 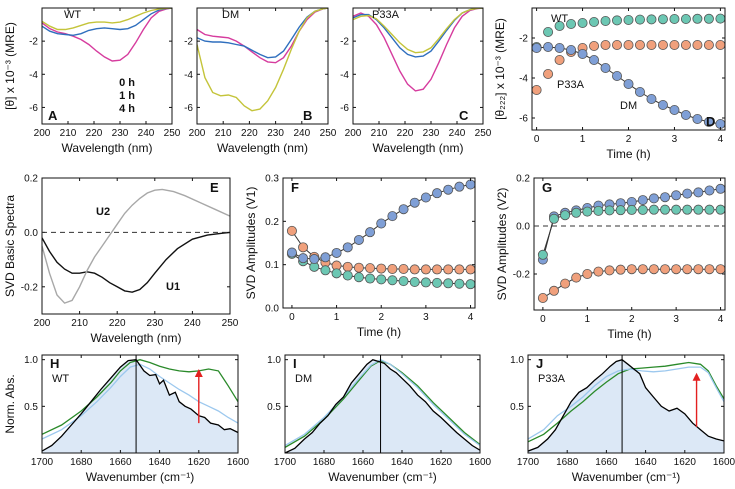 What do you see at coordinates (571, 85) in the screenshot?
I see `series-annotation-p33a: P33A` at bounding box center [571, 85].